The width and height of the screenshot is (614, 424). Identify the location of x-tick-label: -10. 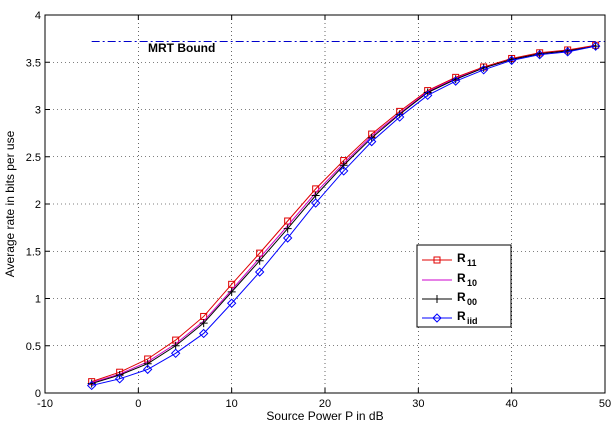
(45, 404).